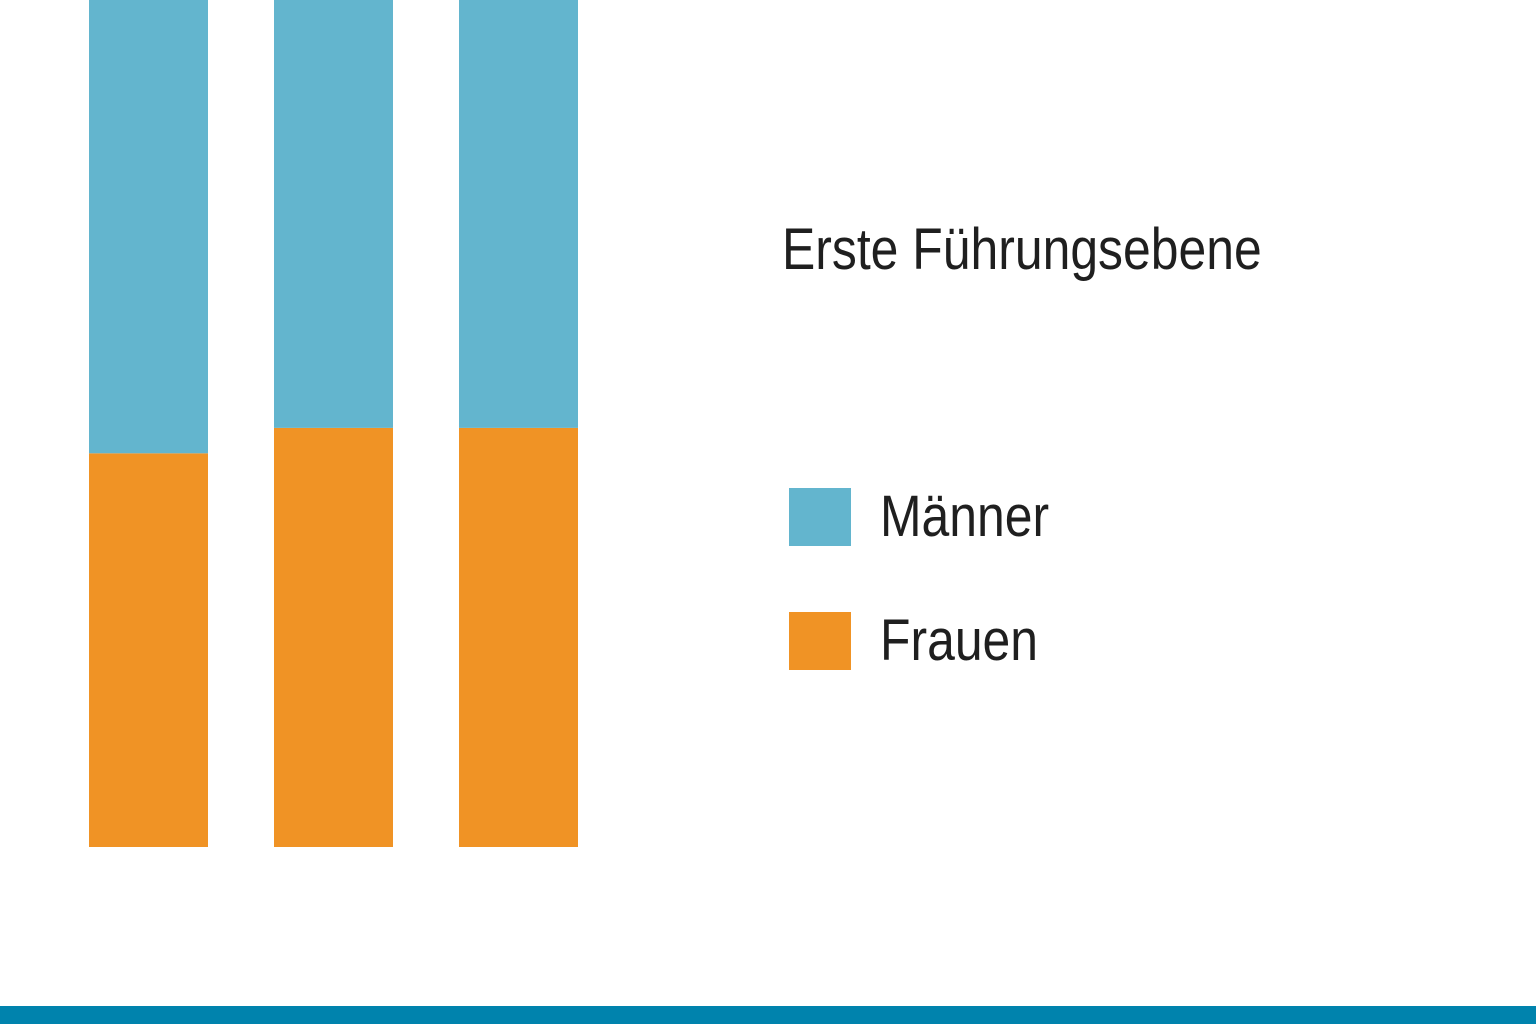  Describe the element at coordinates (518, 214) in the screenshot. I see `bar-3-maenner` at that location.